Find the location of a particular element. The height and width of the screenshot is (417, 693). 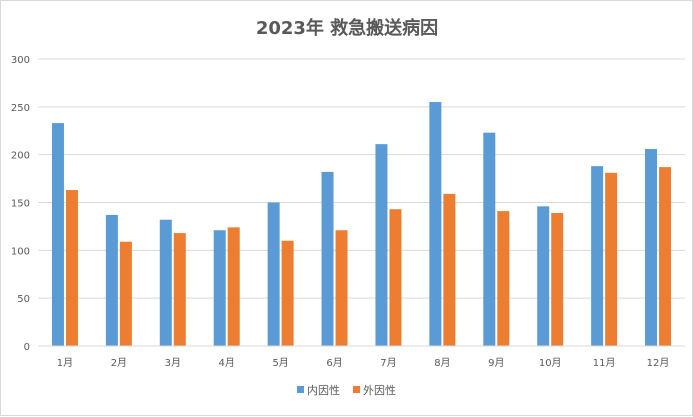

x-tick-label: 12月 is located at coordinates (658, 363).